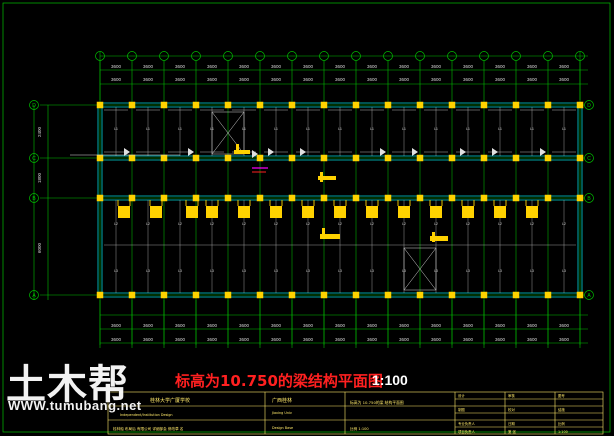 Image resolution: width=614 pixels, height=436 pixels. Describe the element at coordinates (561, 423) in the screenshot. I see `svg-text: 比例` at that location.